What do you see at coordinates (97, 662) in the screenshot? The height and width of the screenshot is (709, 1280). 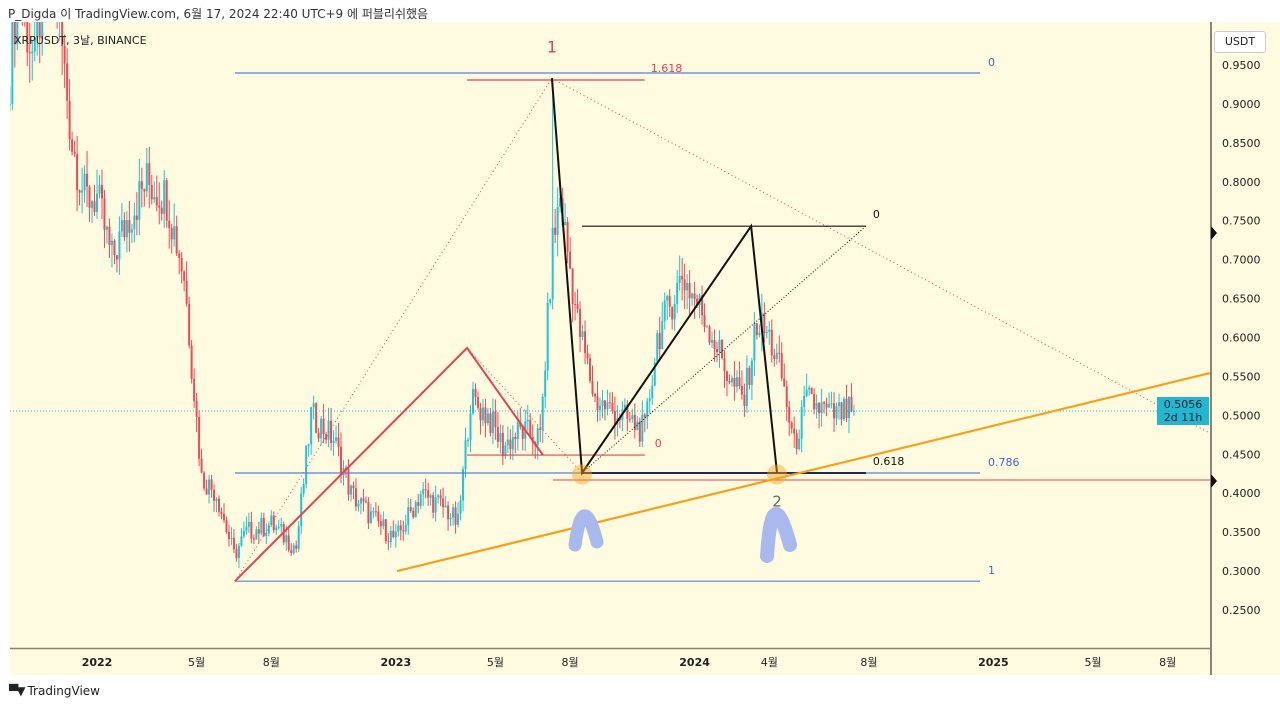 I see `time-tick-label: 2022` at bounding box center [97, 662].